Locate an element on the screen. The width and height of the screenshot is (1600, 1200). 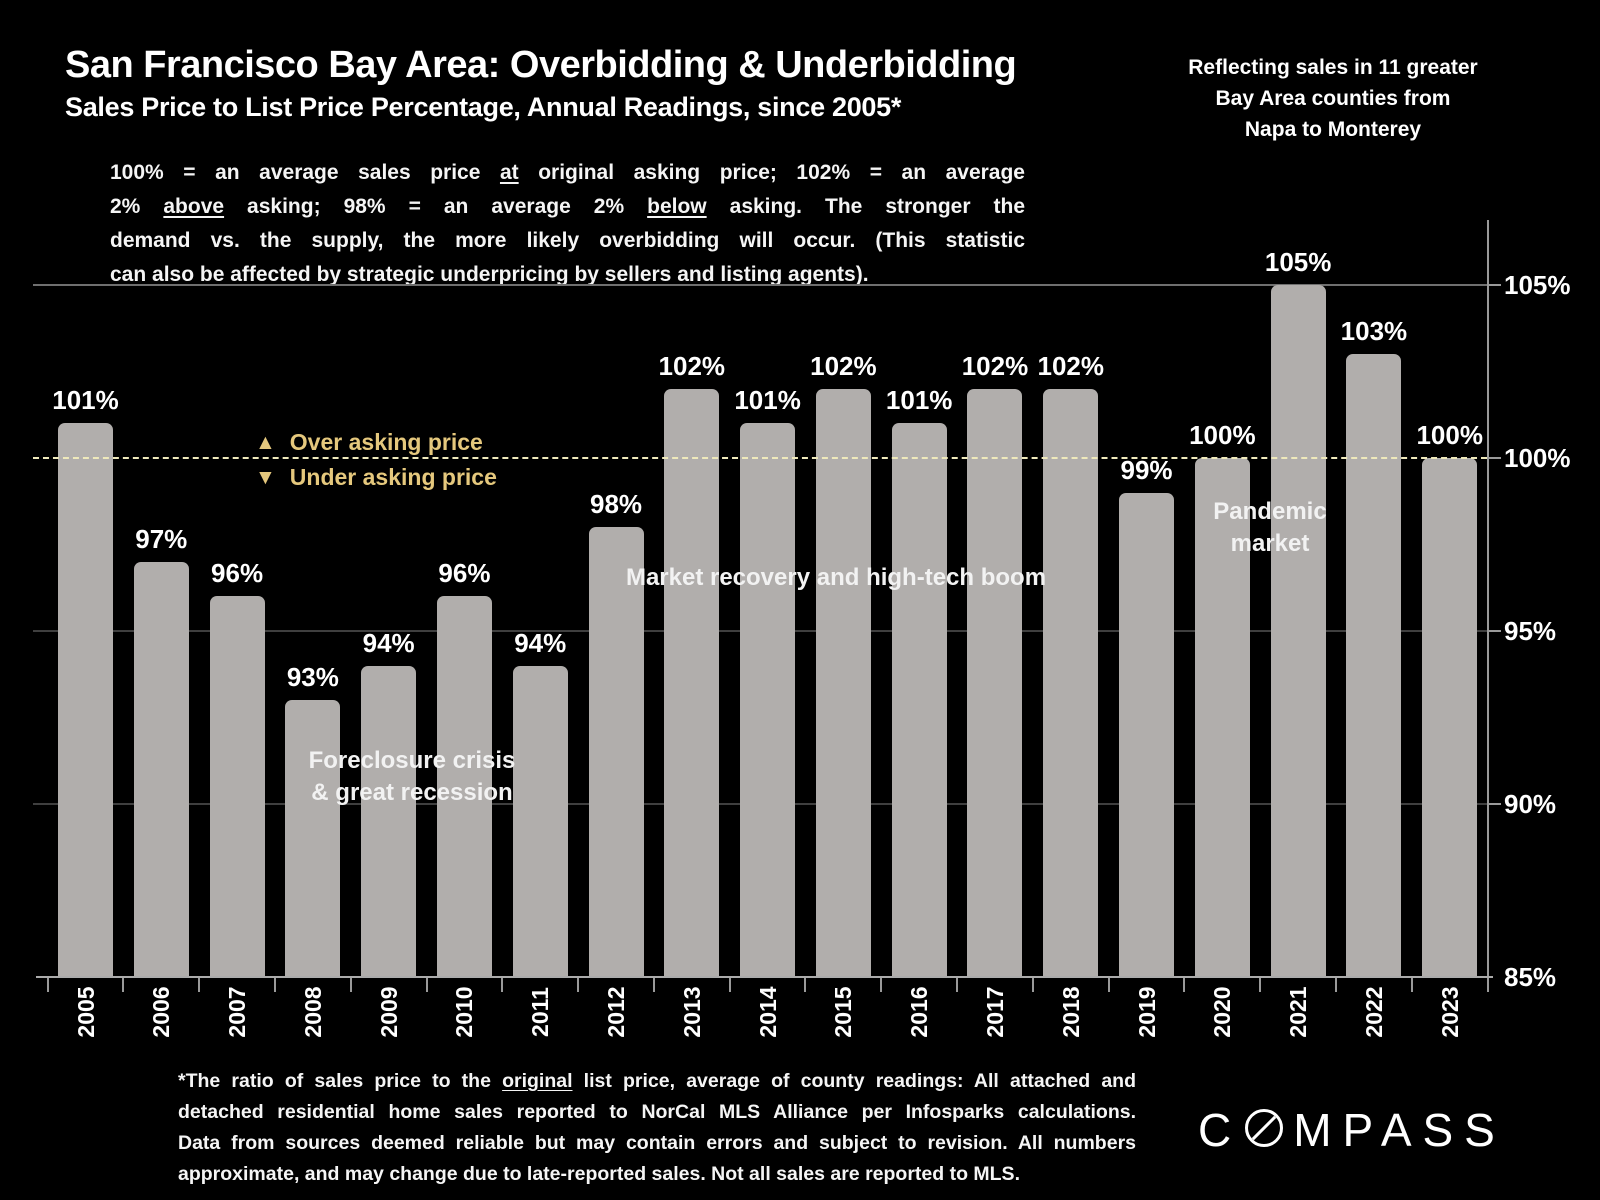
bar-2007 is located at coordinates (237, 786).